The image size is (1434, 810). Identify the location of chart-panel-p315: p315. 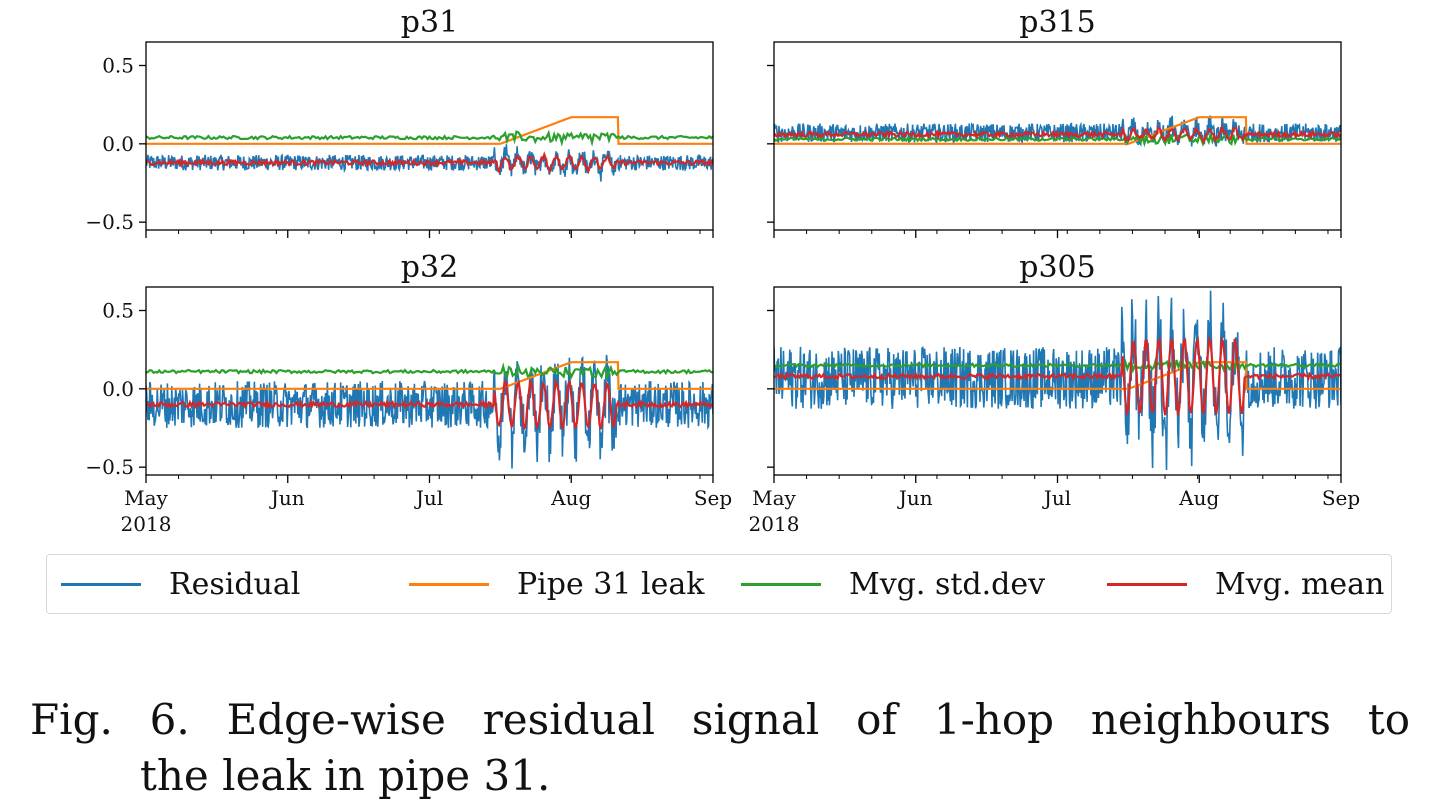
(1054, 121).